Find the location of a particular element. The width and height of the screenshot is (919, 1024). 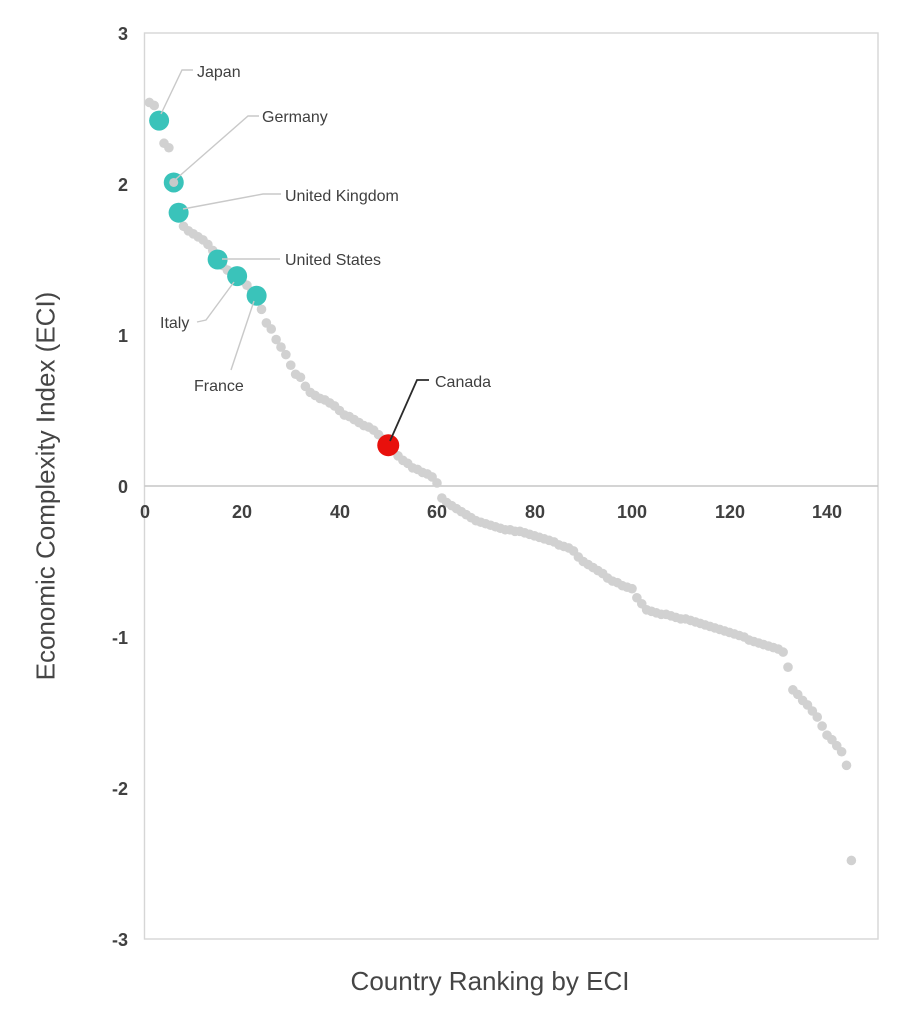

x-tick-label: 100 is located at coordinates (632, 512).